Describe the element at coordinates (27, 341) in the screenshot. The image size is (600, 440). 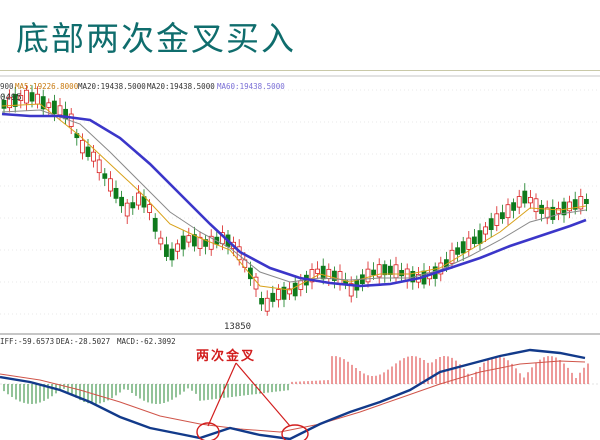
I see `macd-diff-label: IFF:-59.6573` at that location.